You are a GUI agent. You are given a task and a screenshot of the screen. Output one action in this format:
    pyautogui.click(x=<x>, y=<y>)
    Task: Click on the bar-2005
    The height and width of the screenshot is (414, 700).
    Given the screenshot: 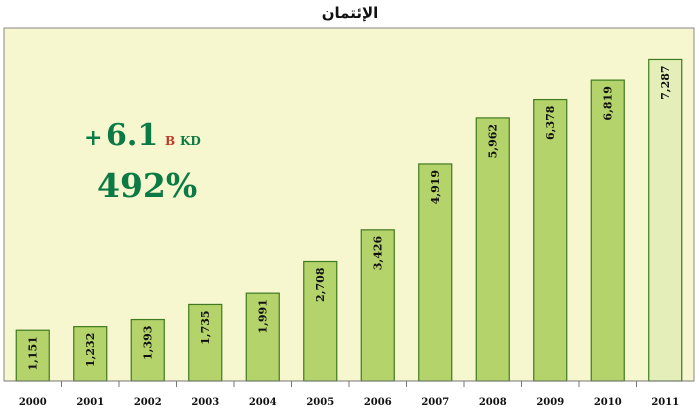 What is the action you would take?
    pyautogui.click(x=320, y=321)
    